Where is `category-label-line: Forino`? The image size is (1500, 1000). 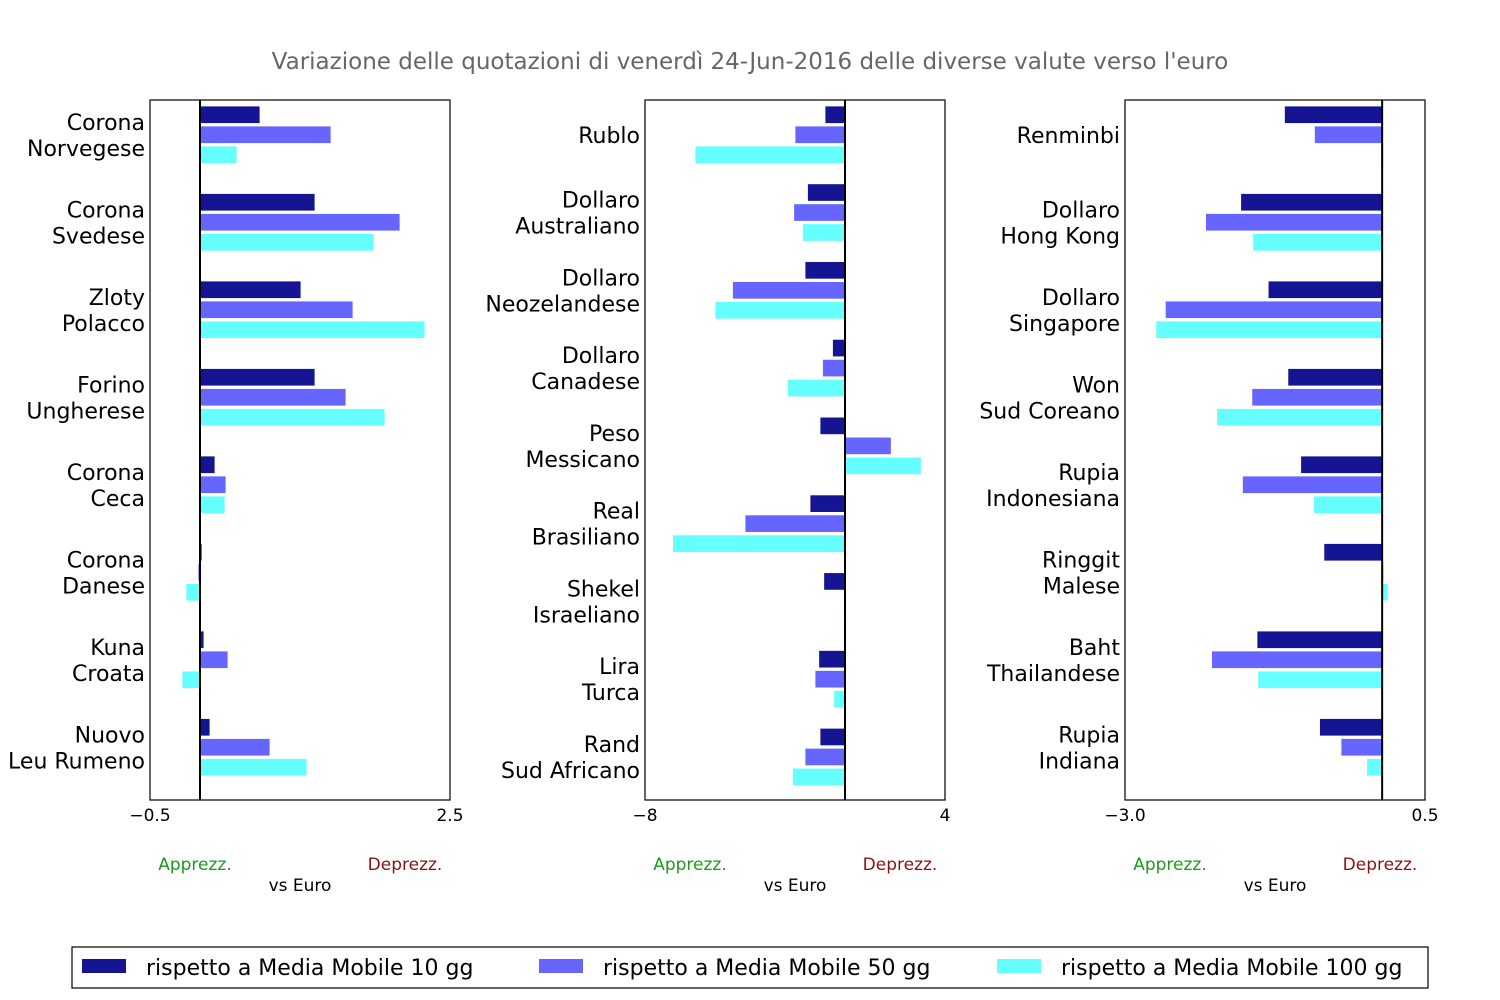 category-label-line: Forino is located at coordinates (111, 385).